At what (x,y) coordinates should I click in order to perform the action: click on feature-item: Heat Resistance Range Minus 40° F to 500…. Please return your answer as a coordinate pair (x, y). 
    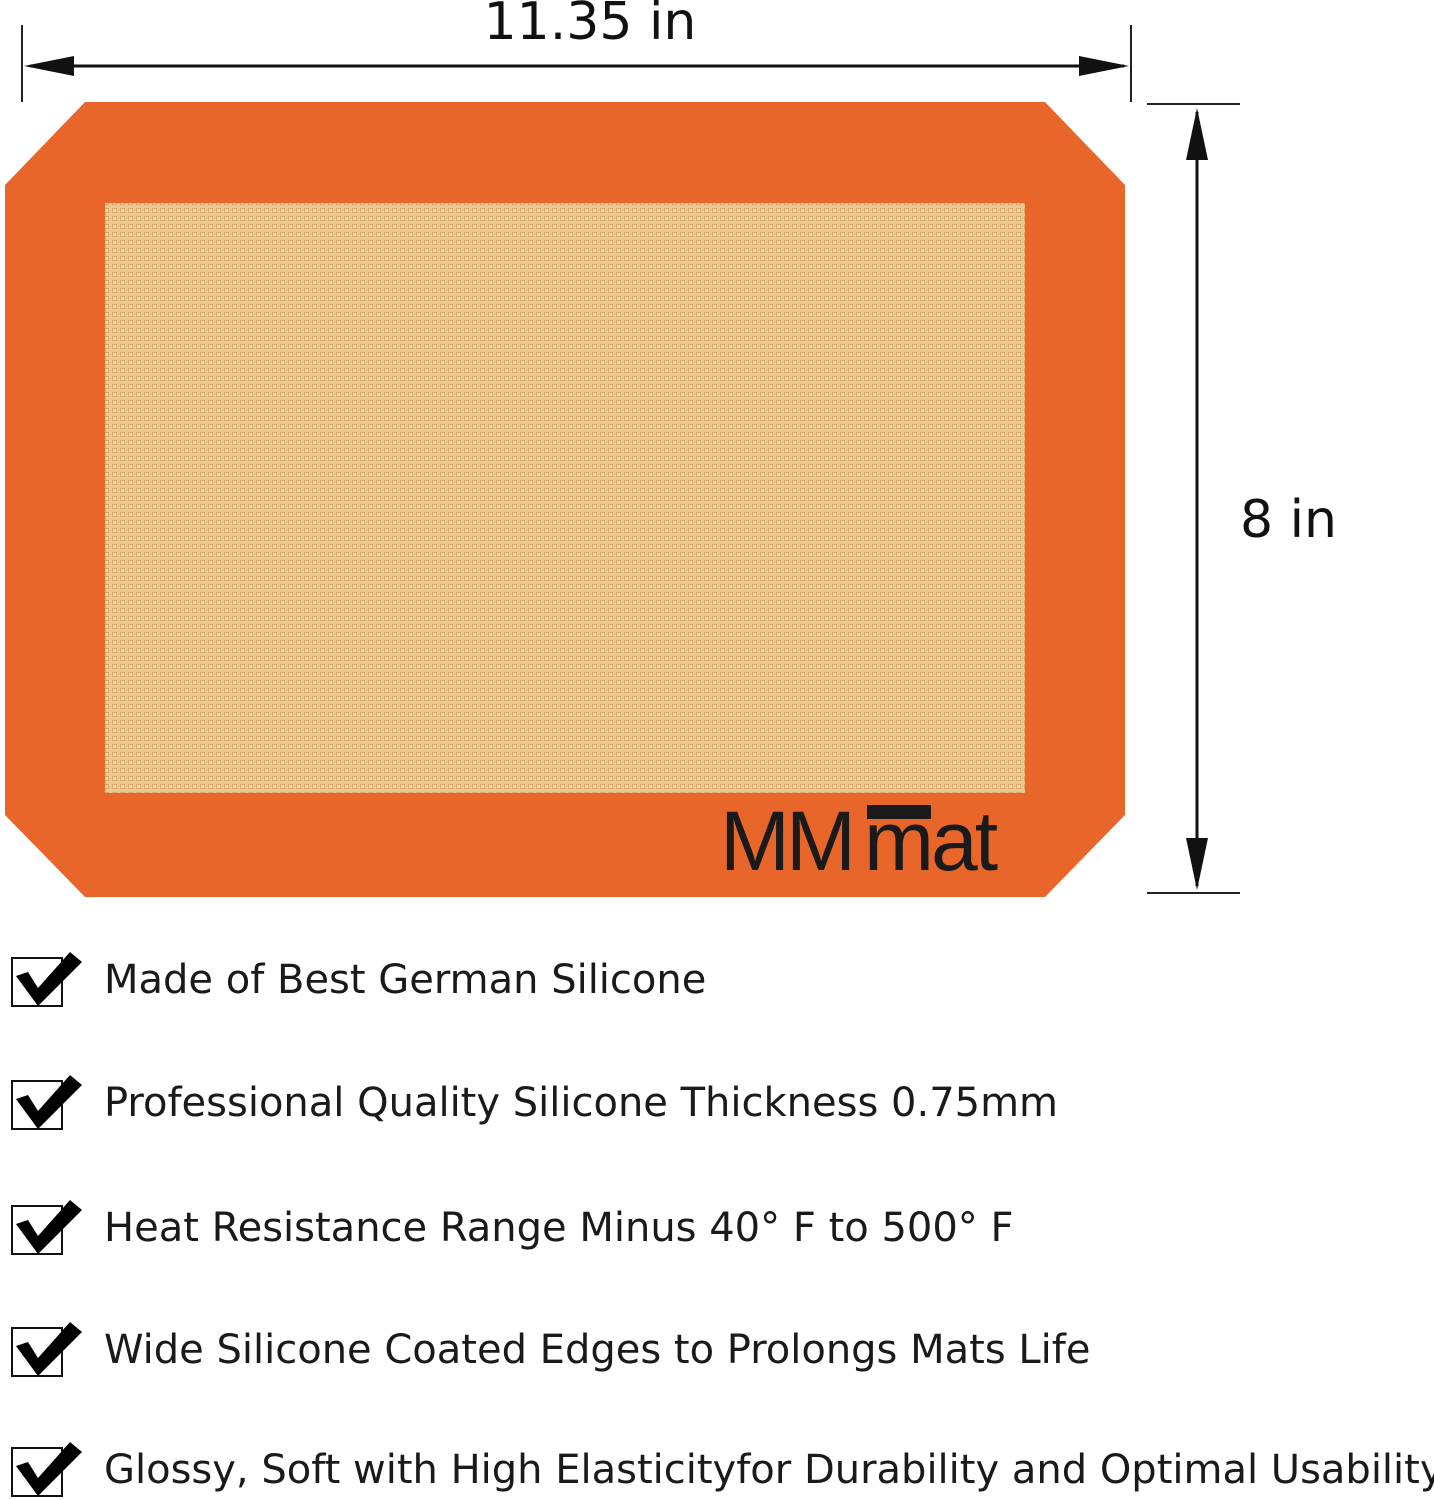
    Looking at the image, I should click on (512, 1228).